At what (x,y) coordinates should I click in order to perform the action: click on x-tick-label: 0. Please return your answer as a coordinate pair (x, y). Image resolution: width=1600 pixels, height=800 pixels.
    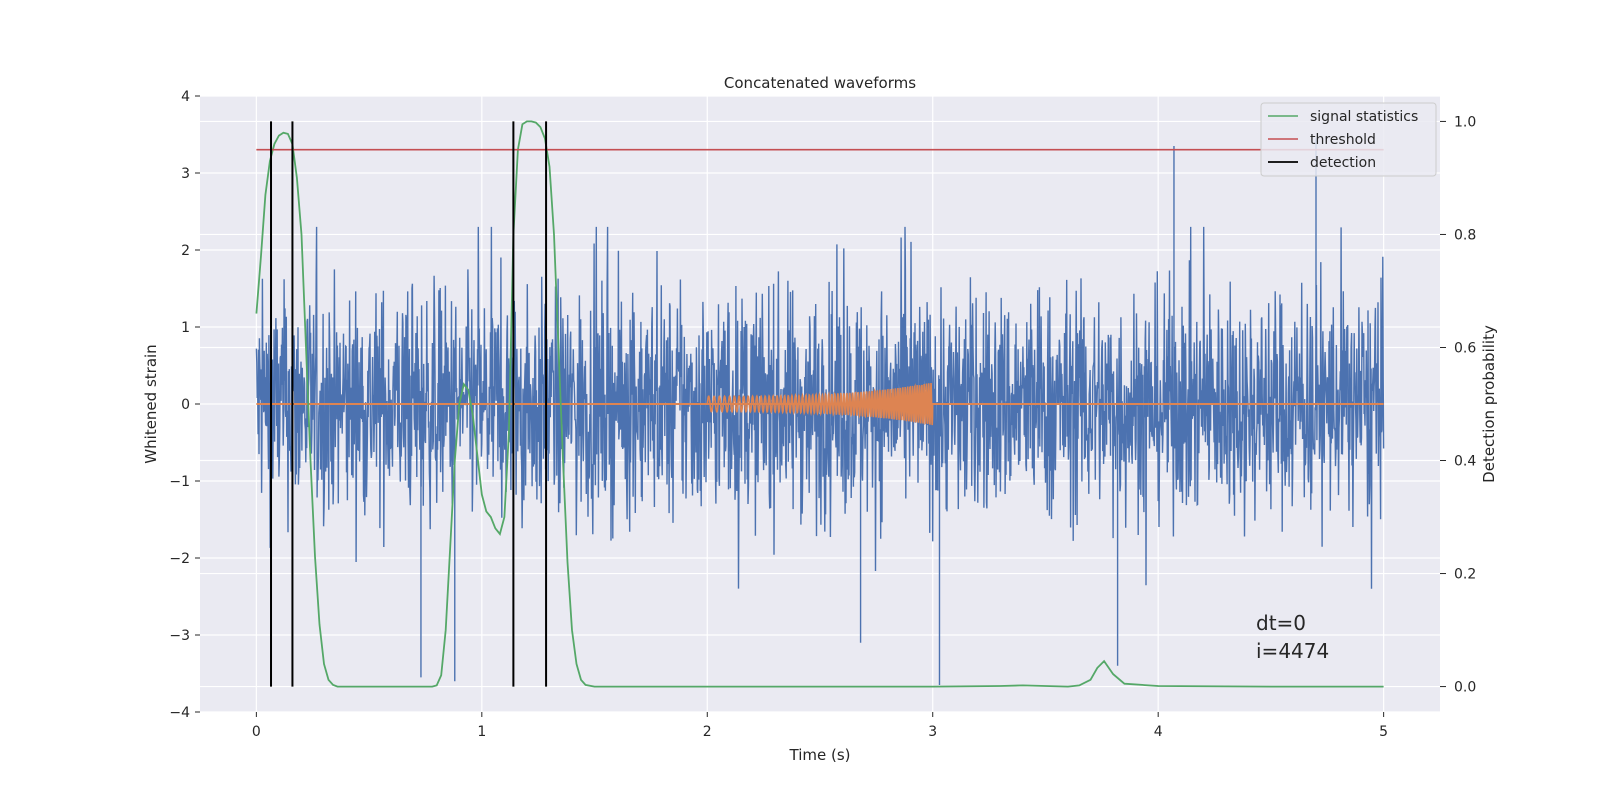
    Looking at the image, I should click on (256, 732).